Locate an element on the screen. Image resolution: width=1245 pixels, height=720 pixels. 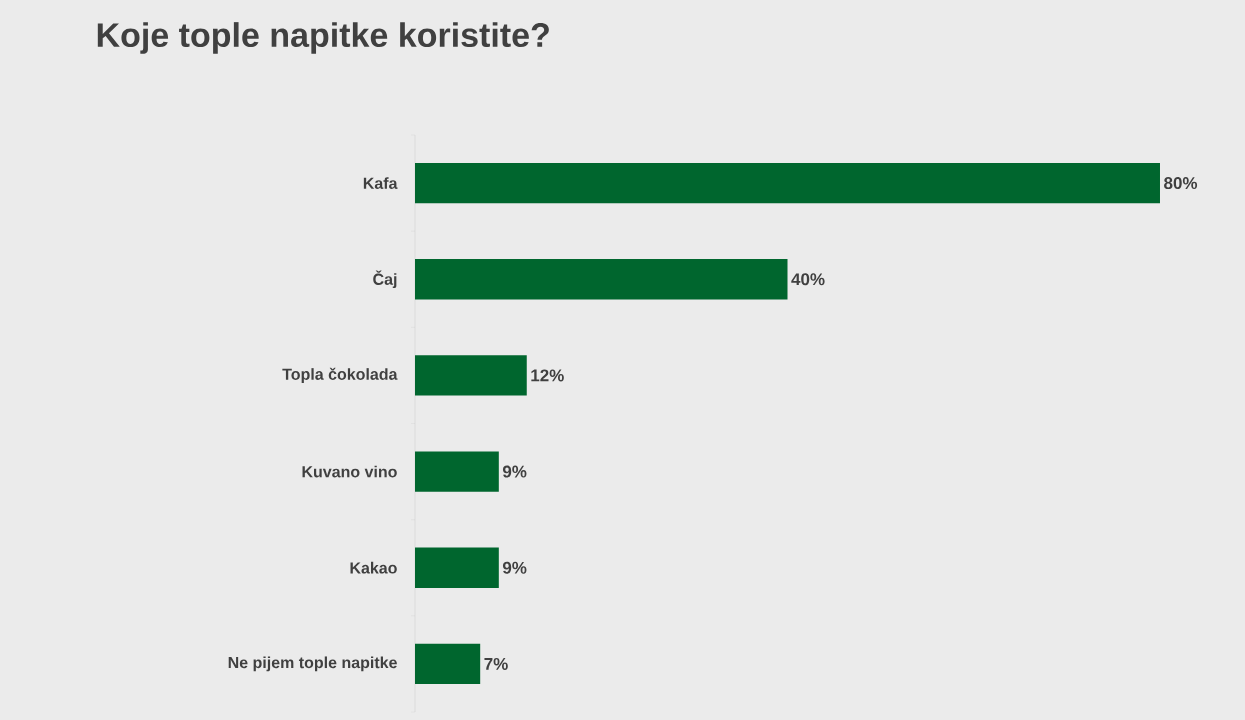
y-tick-label: Ne pijem tople napitke is located at coordinates (312, 664).